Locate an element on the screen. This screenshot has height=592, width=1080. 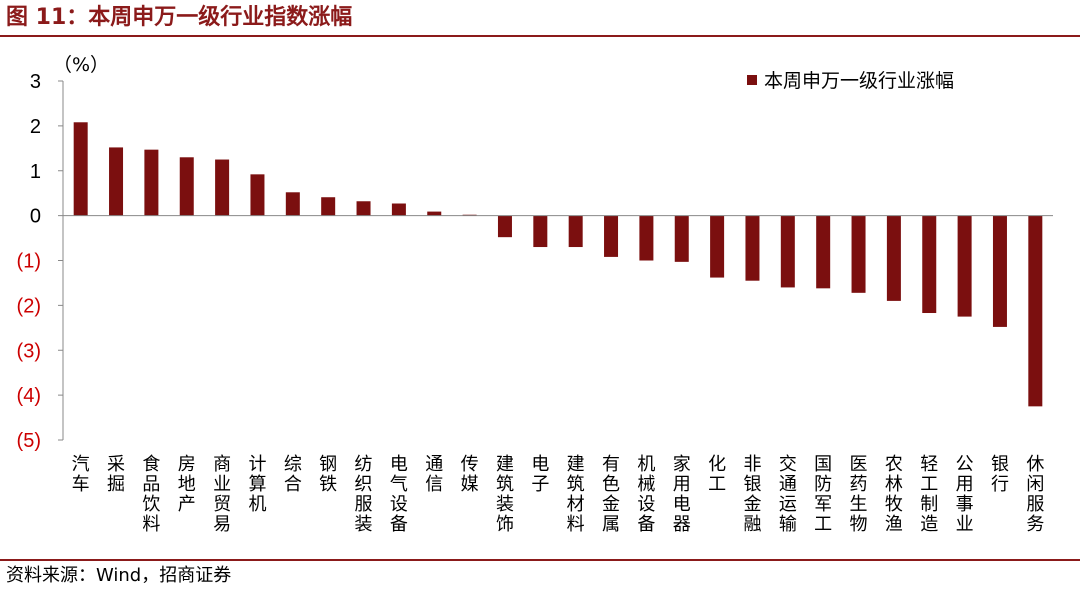
legend: 本周申万一级行业涨幅 is located at coordinates (850, 81).